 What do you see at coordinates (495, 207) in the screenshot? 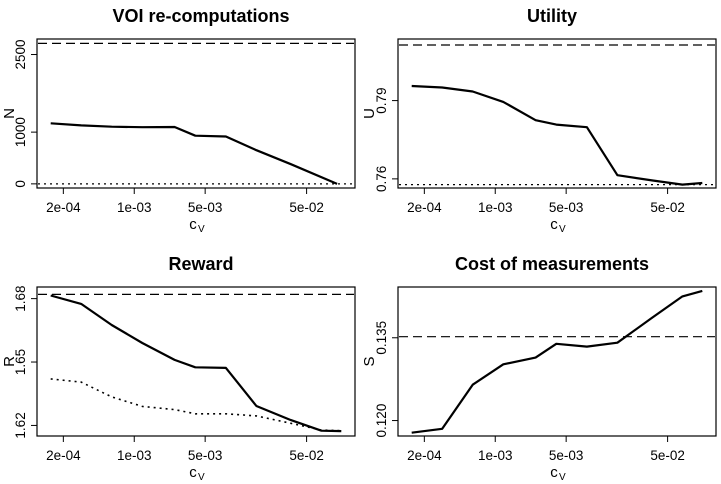
I see `utility-x-tick-label: 1e-03` at bounding box center [495, 207].